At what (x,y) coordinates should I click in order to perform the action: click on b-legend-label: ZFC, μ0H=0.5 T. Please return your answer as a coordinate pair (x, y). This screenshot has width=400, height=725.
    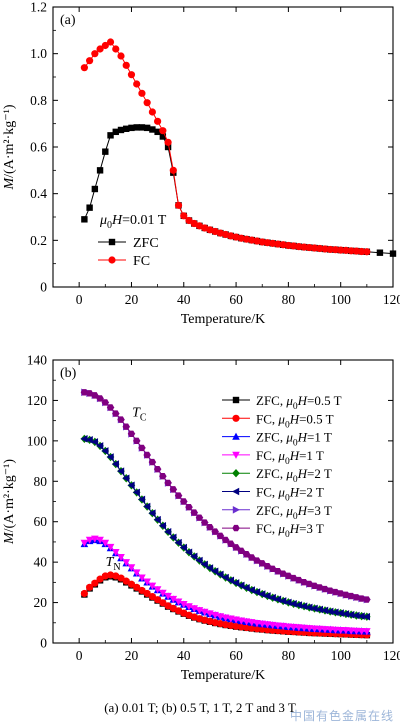
    Looking at the image, I should click on (299, 402).